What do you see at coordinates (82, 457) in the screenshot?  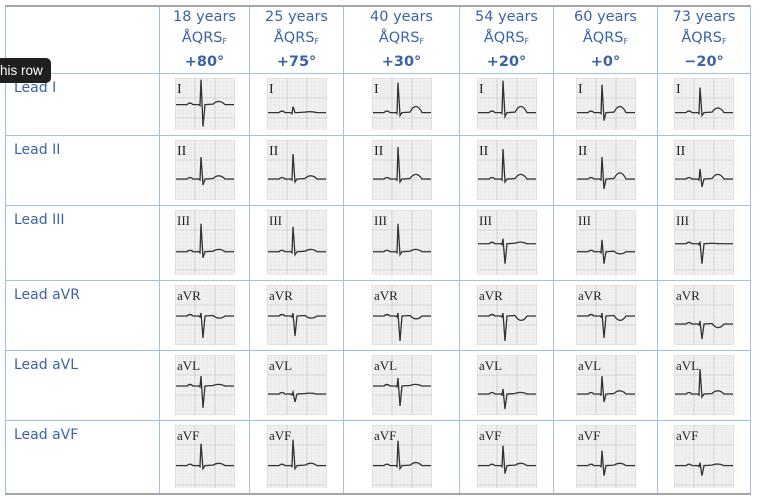 I see `lead-label: Lead aVF` at bounding box center [82, 457].